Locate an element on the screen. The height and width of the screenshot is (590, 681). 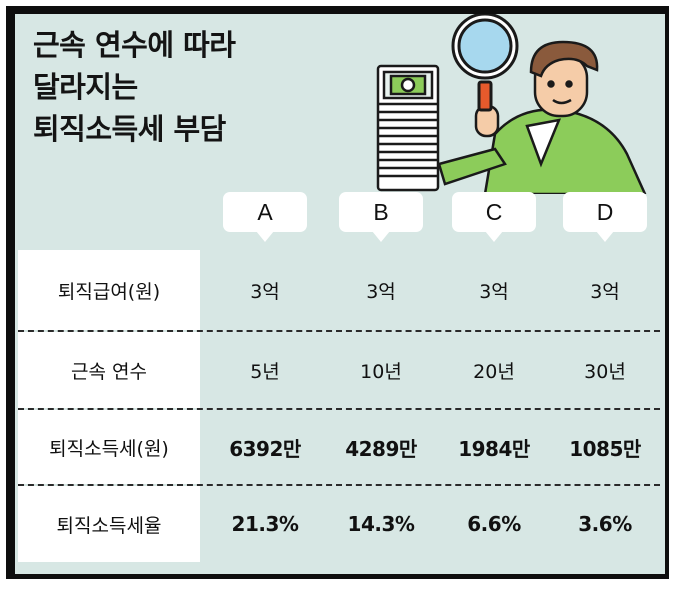
money-inspection-illustration is located at coordinates (511, 104).